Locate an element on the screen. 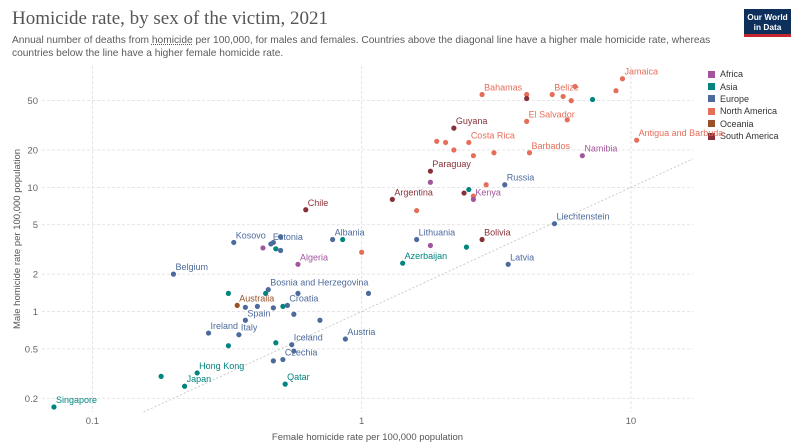 This screenshot has width=800, height=448. point-label: Iceland is located at coordinates (308, 338).